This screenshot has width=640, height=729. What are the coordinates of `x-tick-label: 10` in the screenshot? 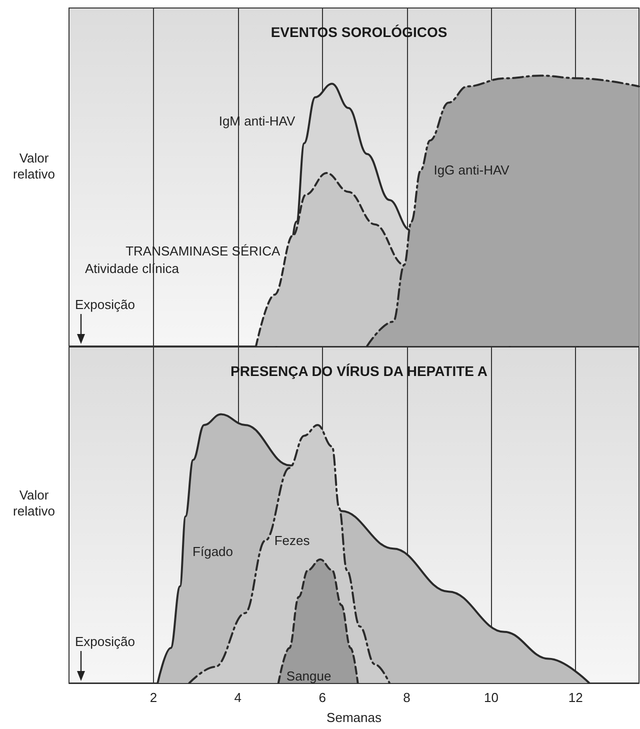 It's located at (491, 697).